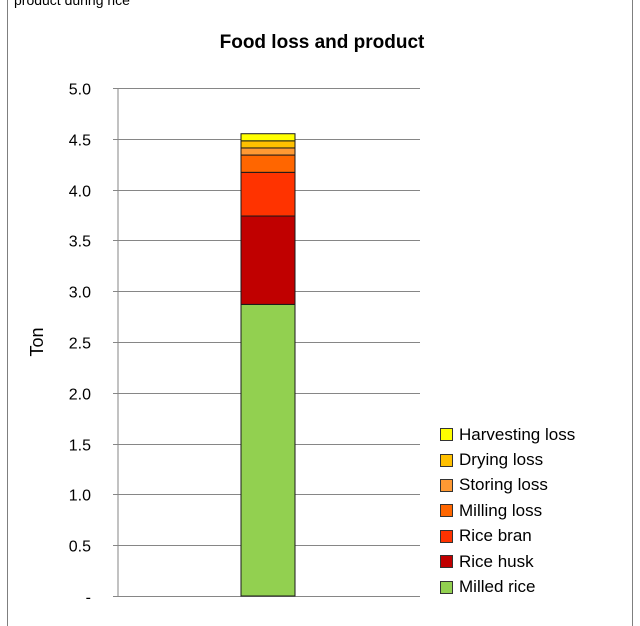  Describe the element at coordinates (80, 547) in the screenshot. I see `y-tick-label: 0.5` at that location.